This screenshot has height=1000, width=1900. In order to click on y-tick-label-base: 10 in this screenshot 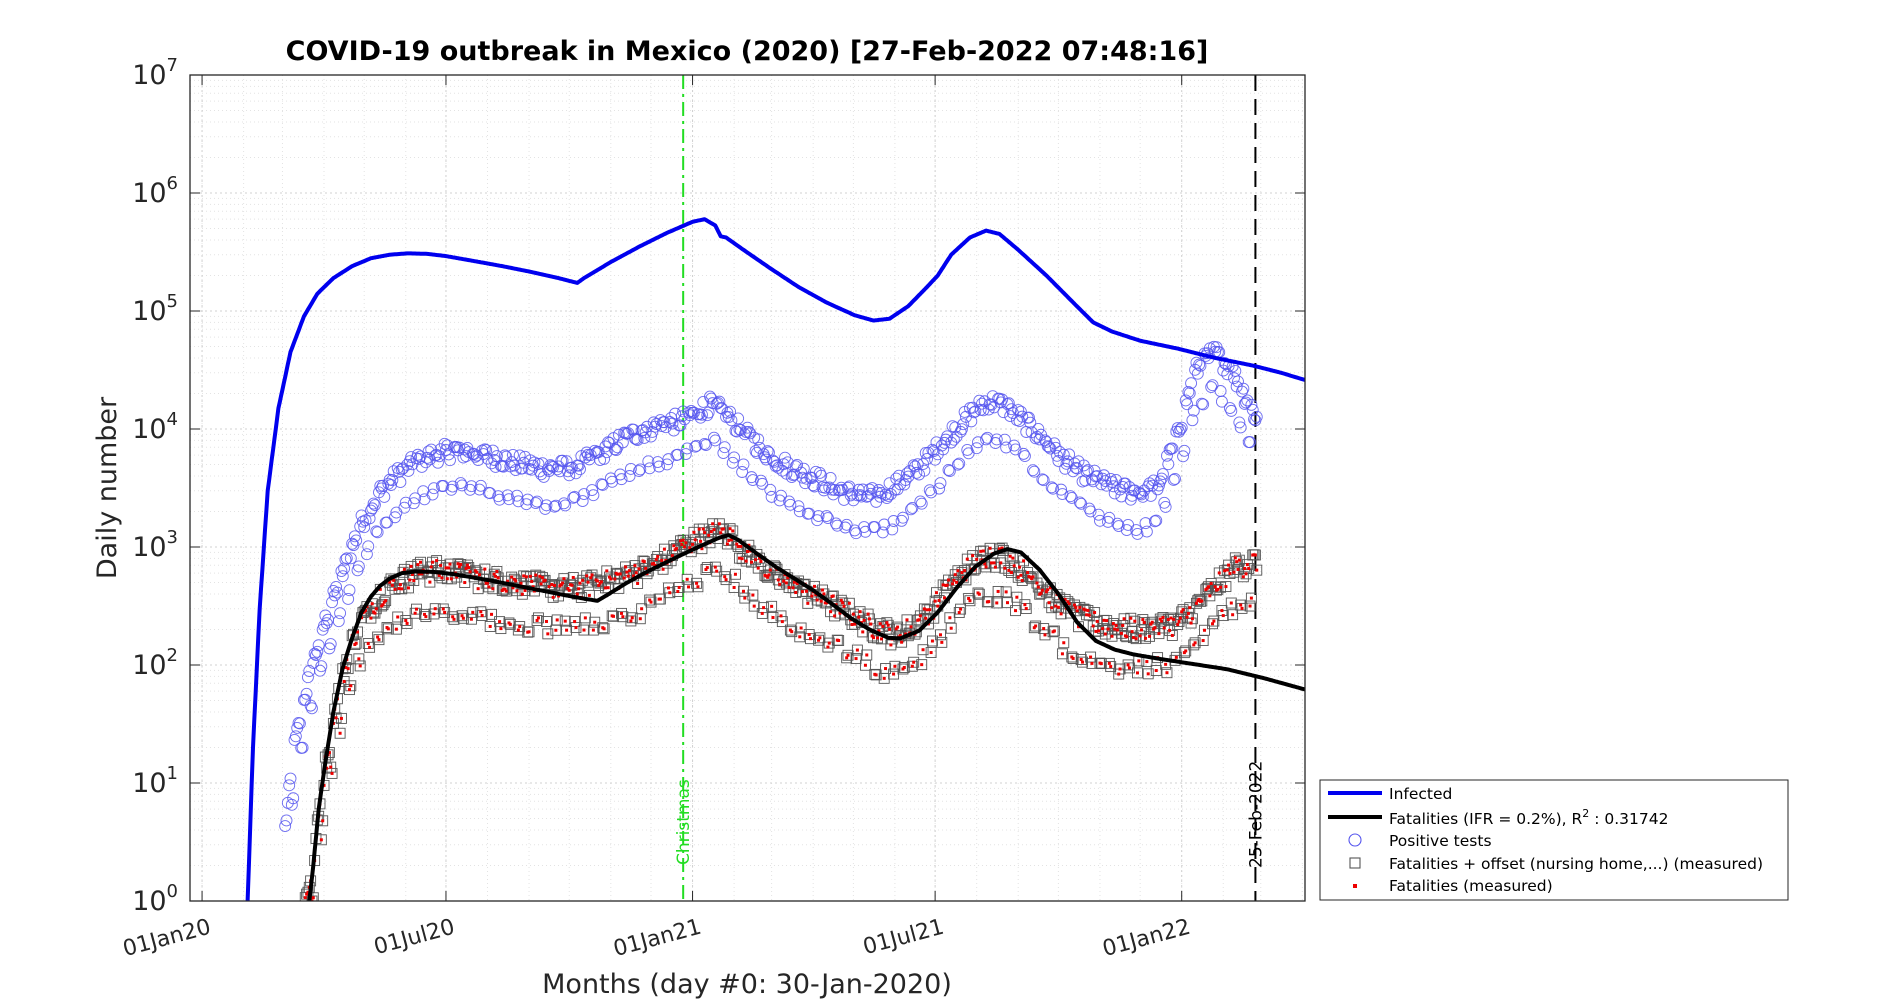, I will do `click(149, 193)`.